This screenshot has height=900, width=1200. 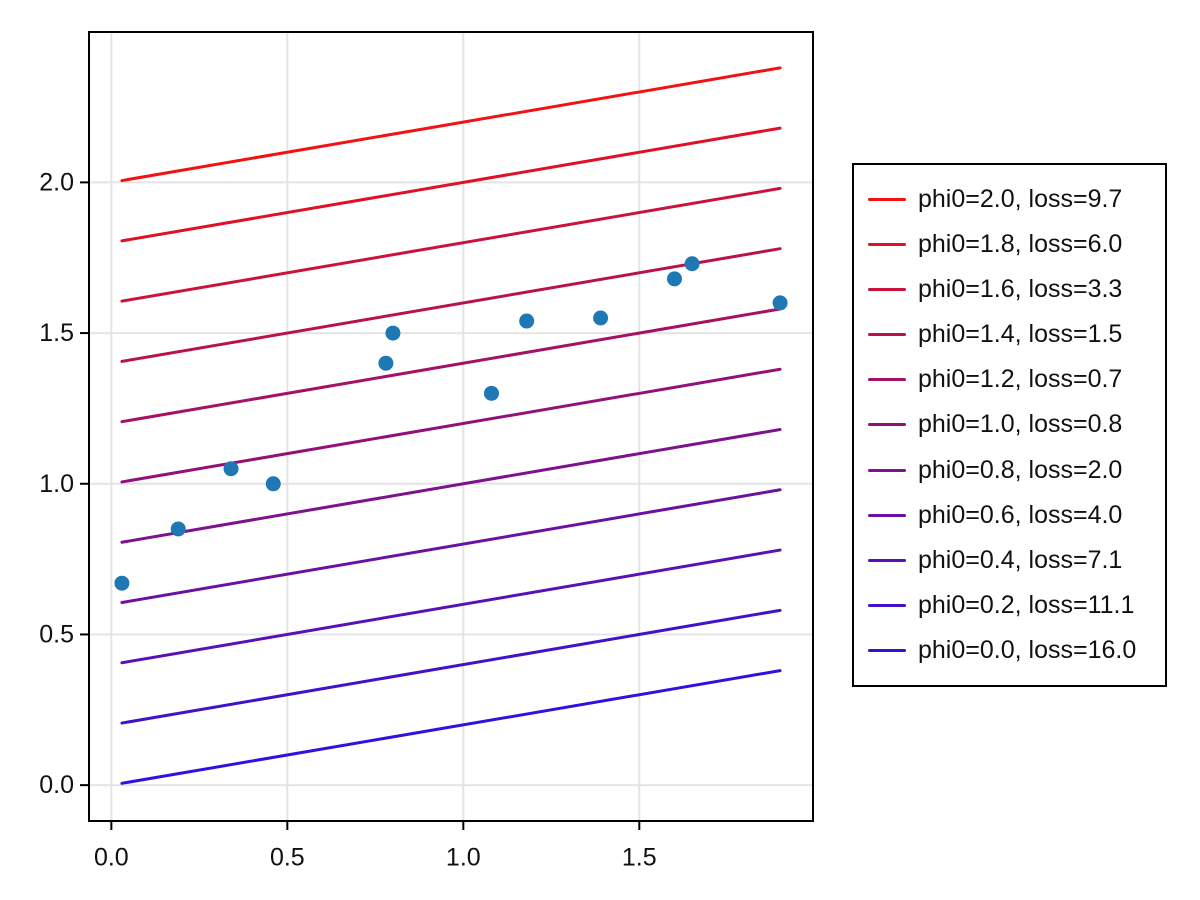 What do you see at coordinates (1020, 469) in the screenshot?
I see `legend-item-label: phi0=0.8, loss=2.0` at bounding box center [1020, 469].